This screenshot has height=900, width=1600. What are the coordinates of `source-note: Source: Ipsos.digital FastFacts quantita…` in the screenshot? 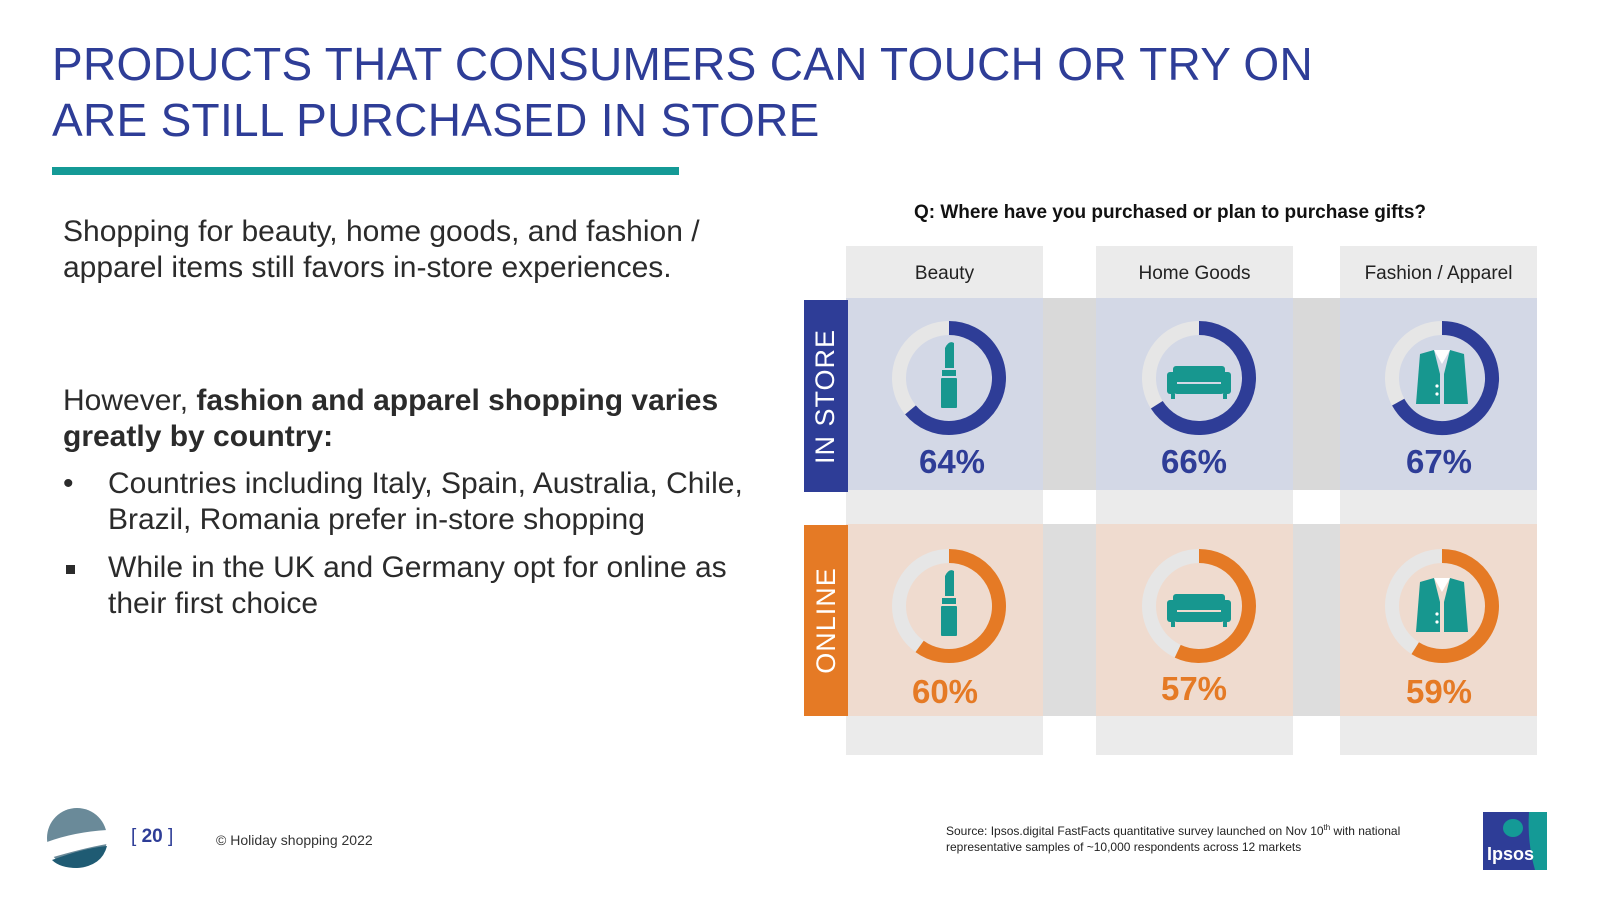 It's located at (1206, 837).